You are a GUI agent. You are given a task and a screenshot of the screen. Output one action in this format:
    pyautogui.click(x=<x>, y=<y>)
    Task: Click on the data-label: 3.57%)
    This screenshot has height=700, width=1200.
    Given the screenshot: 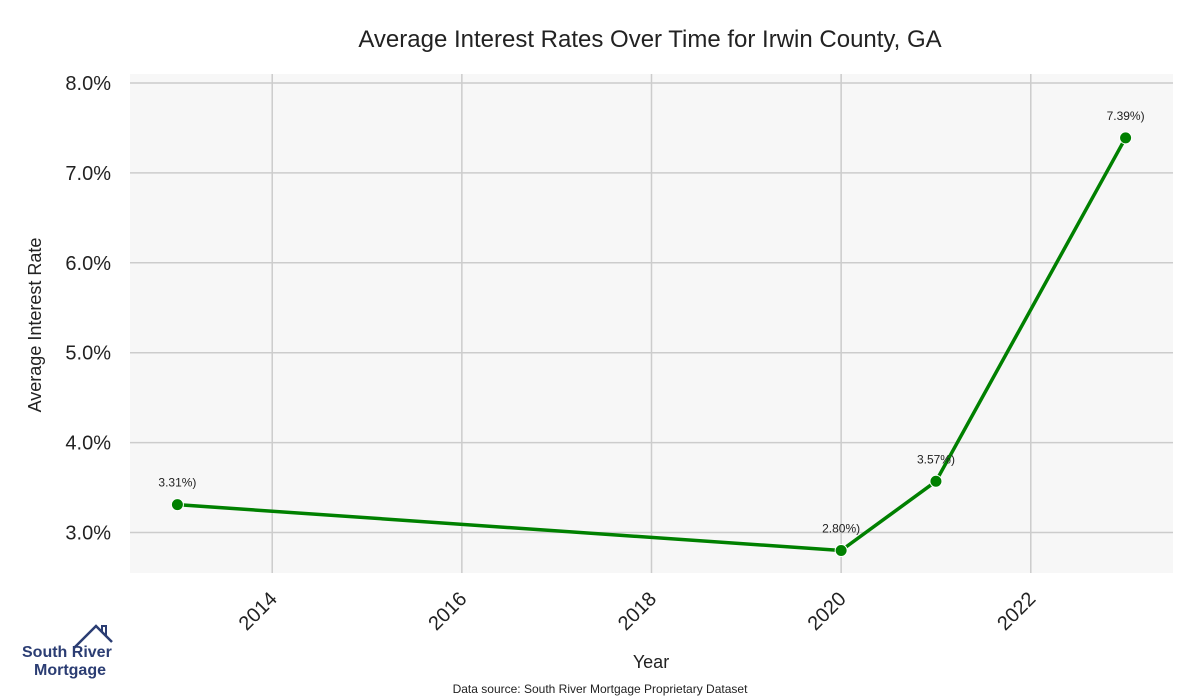 What is the action you would take?
    pyautogui.click(x=936, y=459)
    